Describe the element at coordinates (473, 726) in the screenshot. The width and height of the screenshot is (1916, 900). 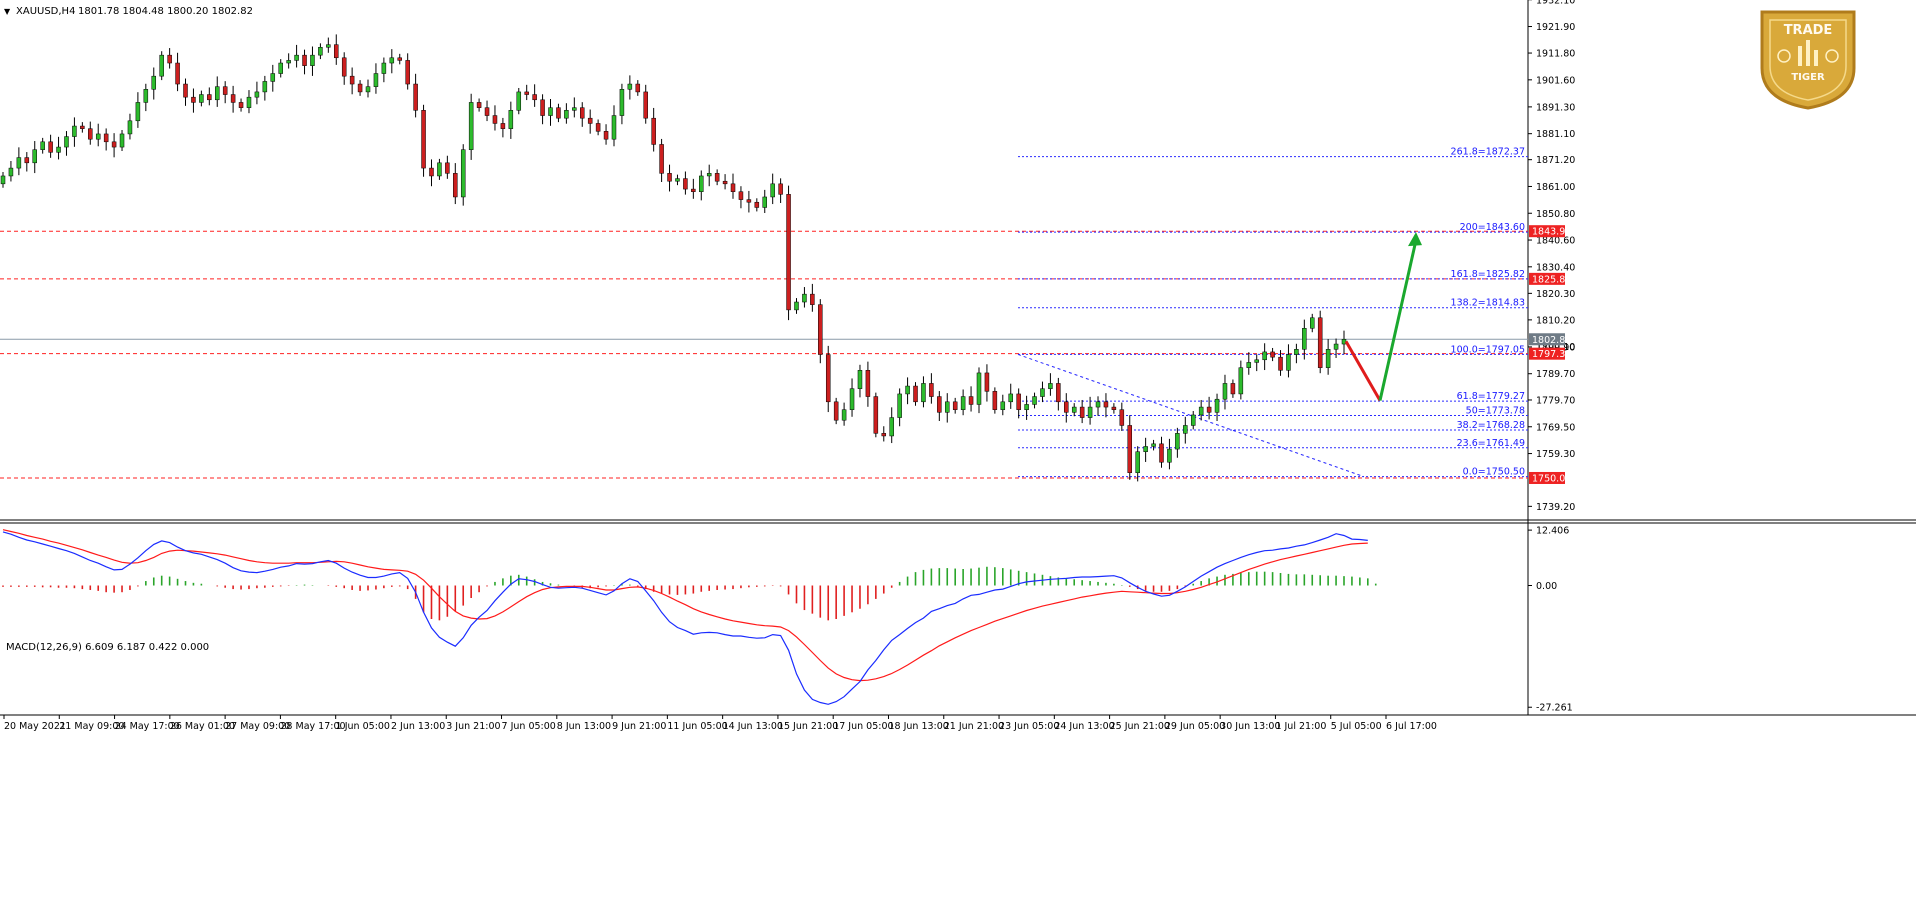
I see `x-tick-label: 3 Jun 21:00` at that location.